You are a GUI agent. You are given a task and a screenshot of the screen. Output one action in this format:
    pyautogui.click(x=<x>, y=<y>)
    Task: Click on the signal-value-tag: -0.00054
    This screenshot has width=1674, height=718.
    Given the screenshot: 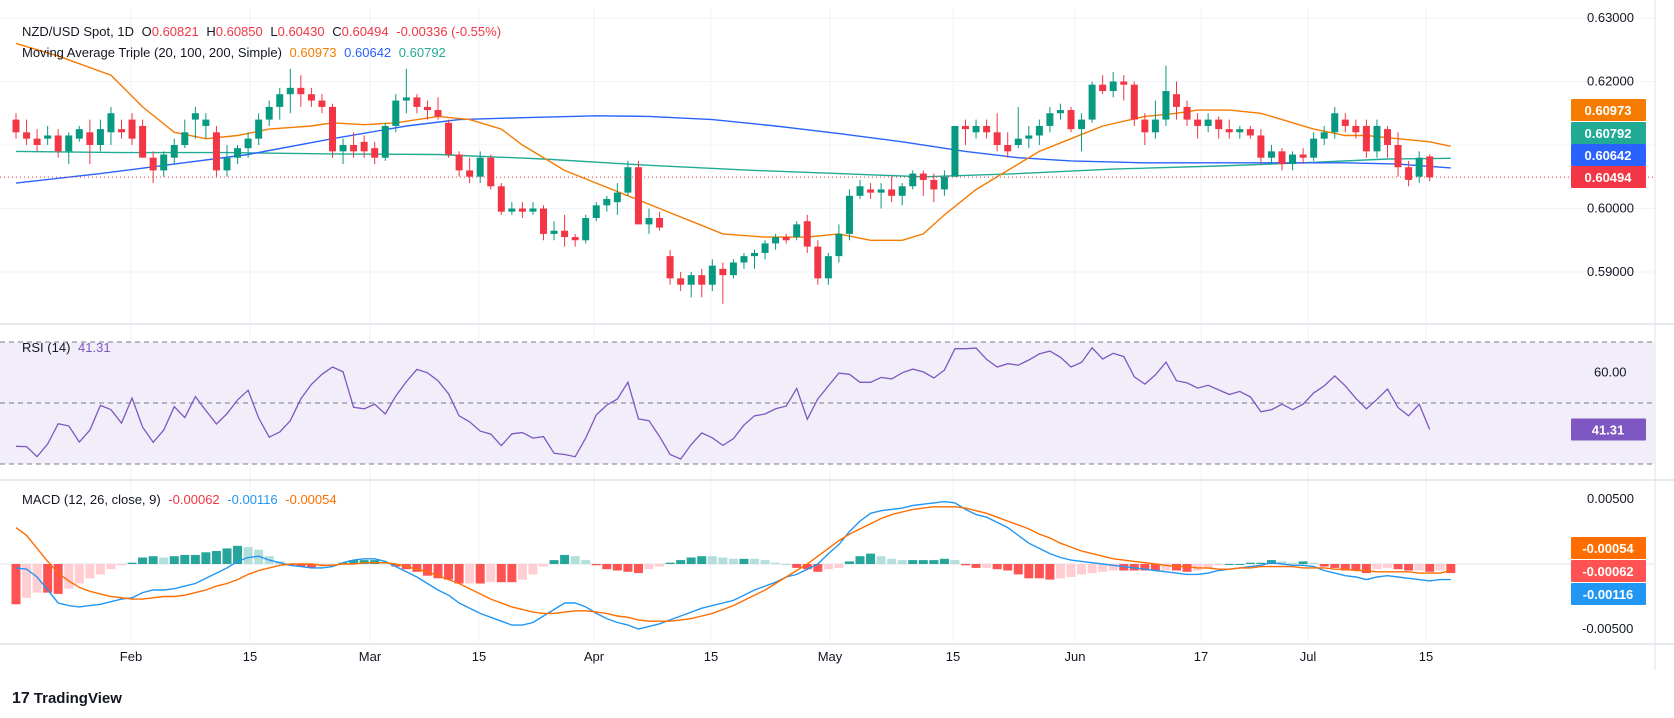 What is the action you would take?
    pyautogui.click(x=1608, y=548)
    